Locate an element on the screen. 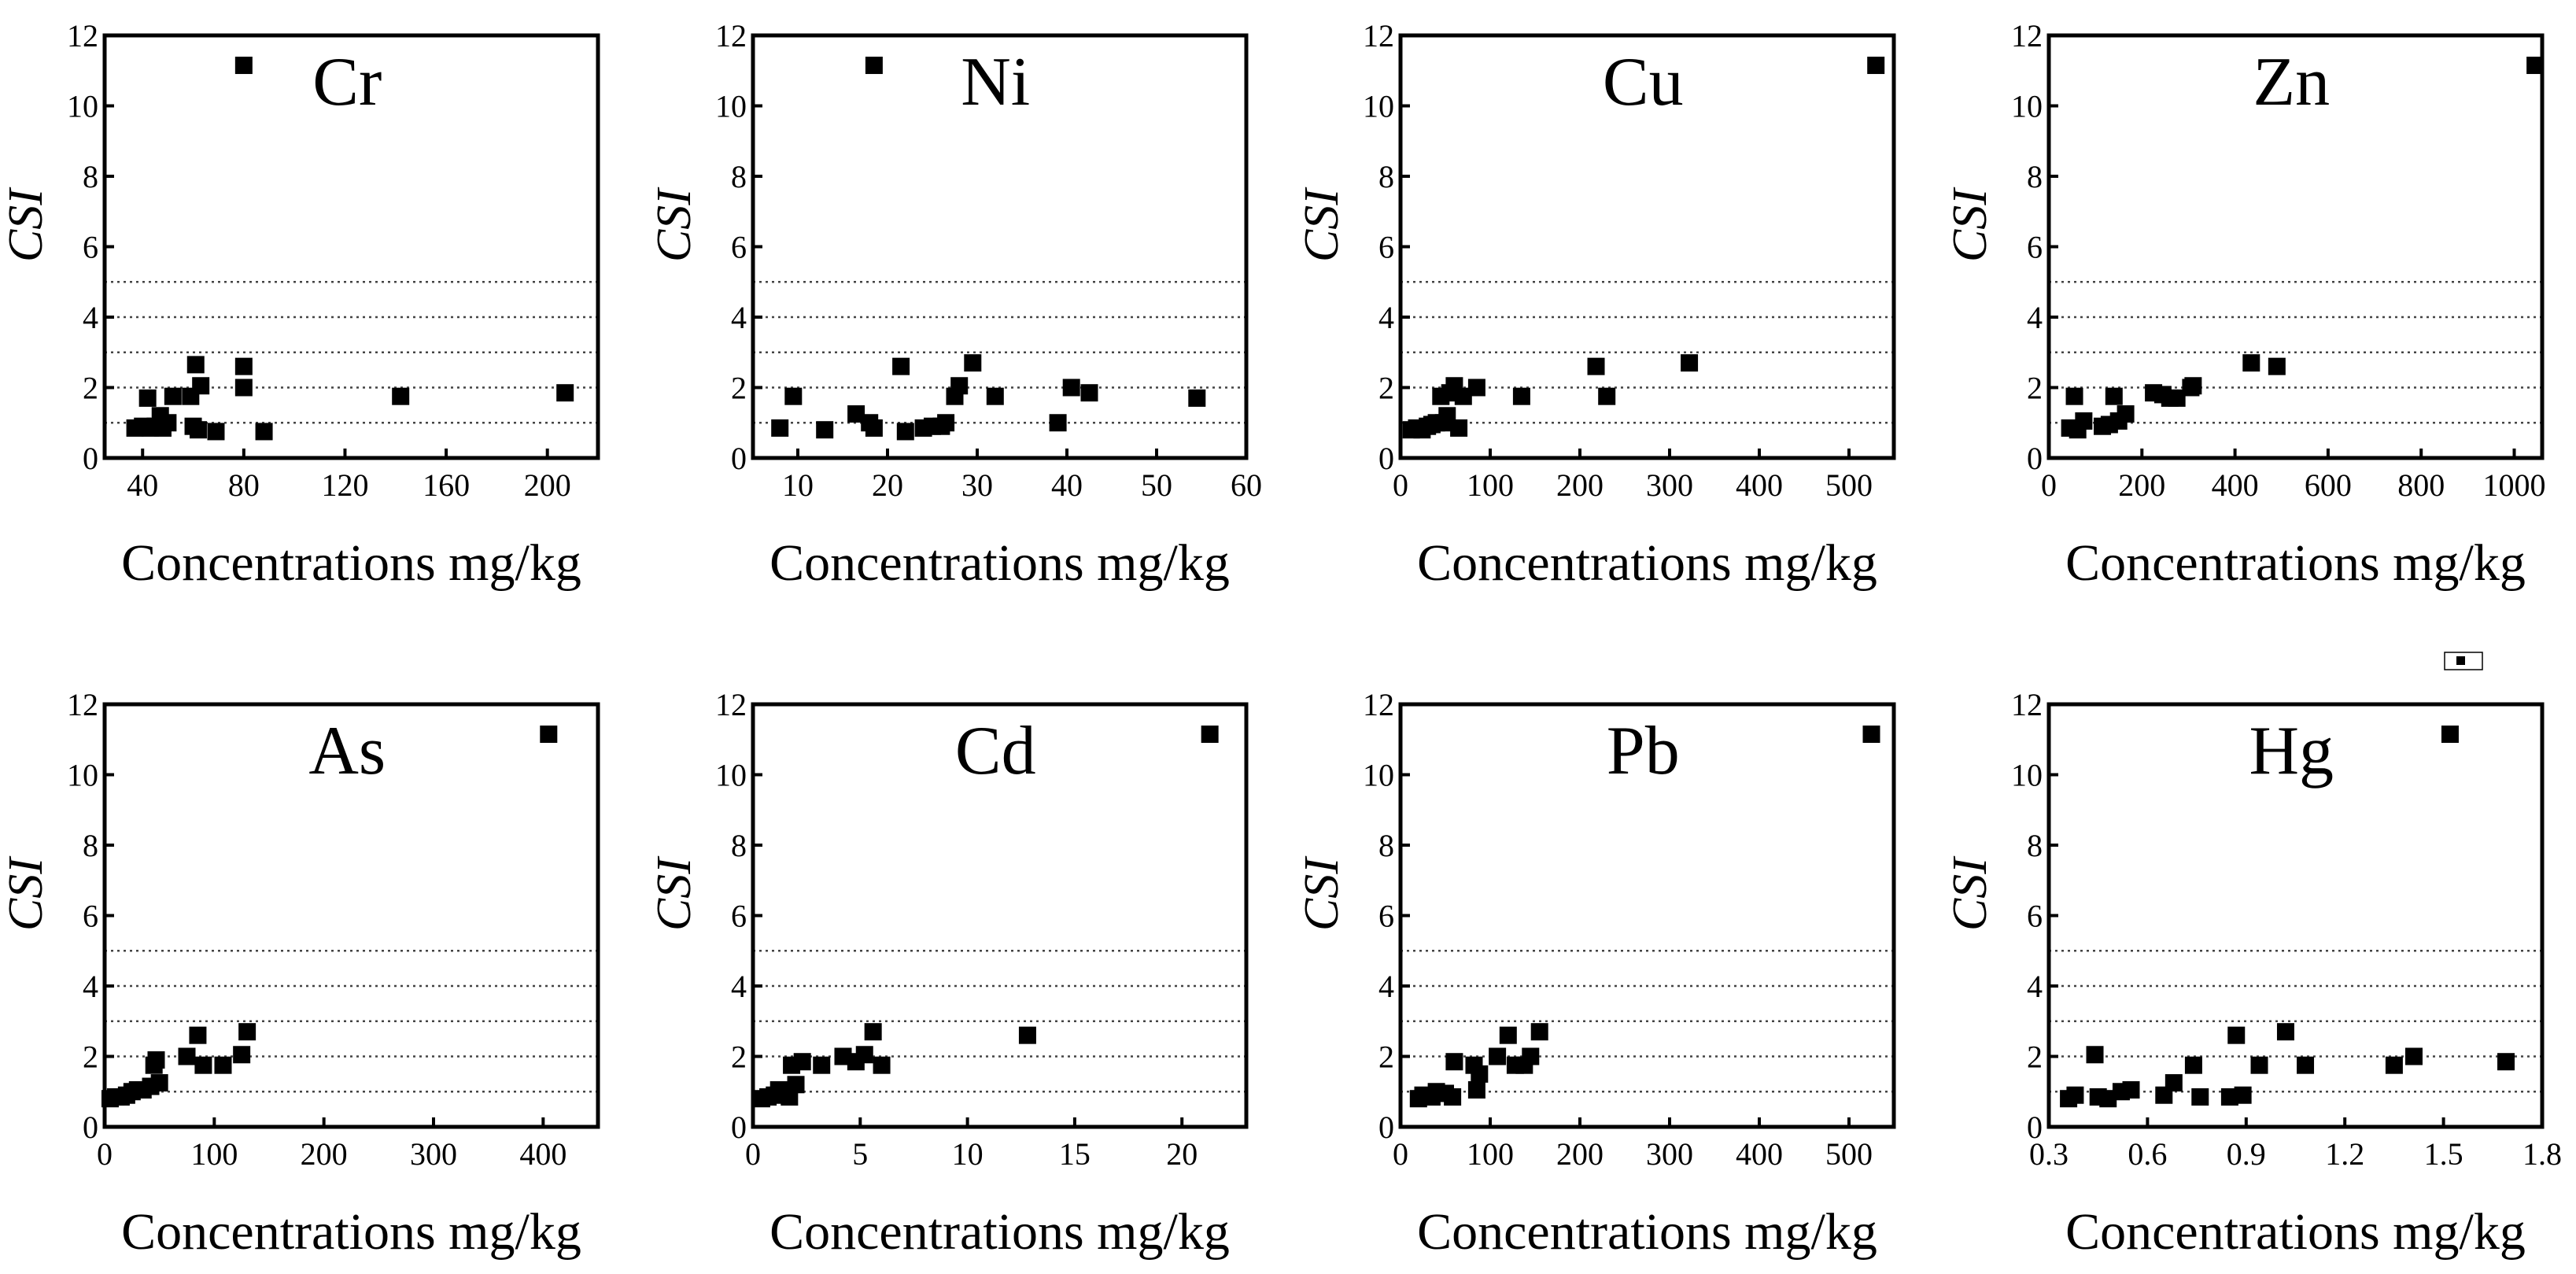 This screenshot has width=2576, height=1274. x-tick-label: 0.6 is located at coordinates (2147, 1154).